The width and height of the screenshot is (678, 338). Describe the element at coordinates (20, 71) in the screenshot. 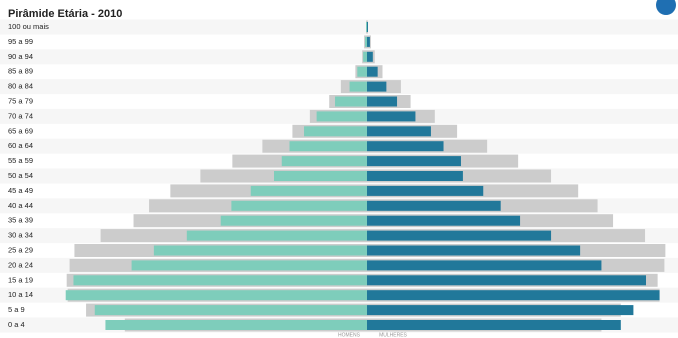

I see `y-tick-label: 85 a 89` at that location.